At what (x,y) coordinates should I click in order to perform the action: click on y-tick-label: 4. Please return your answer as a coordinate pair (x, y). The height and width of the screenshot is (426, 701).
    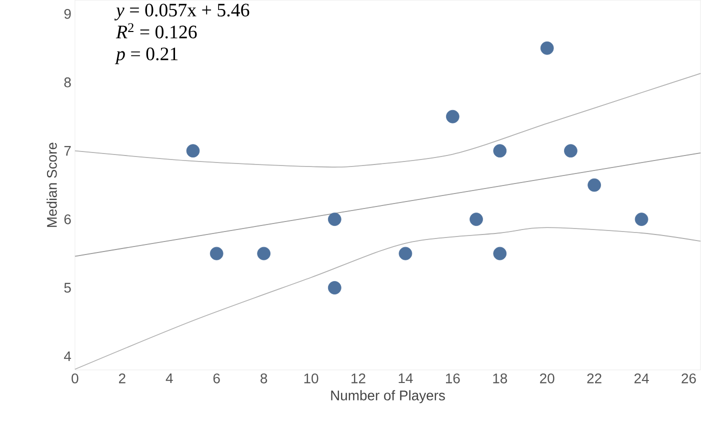
    Looking at the image, I should click on (68, 357).